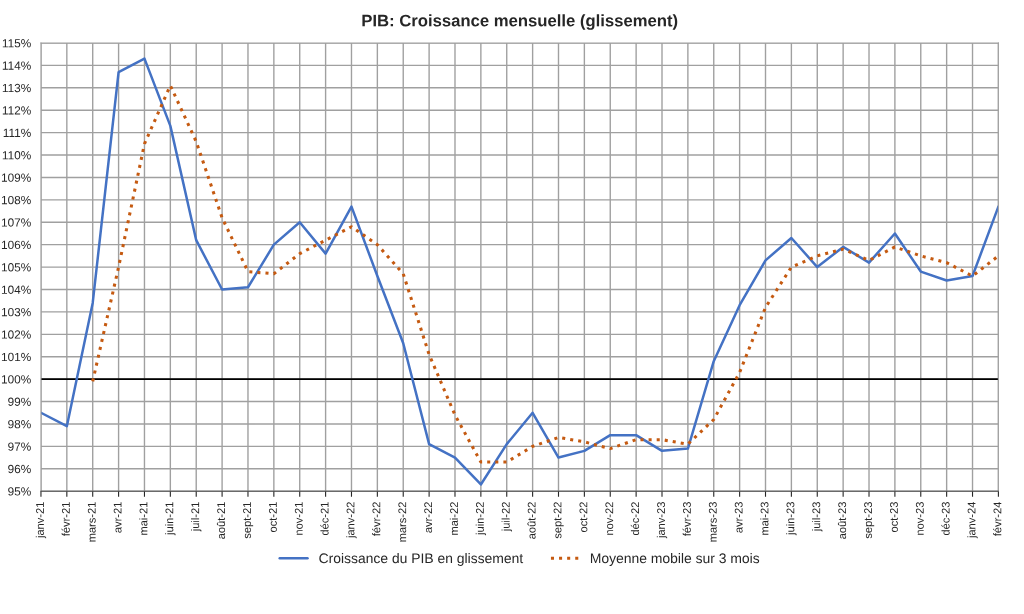 The image size is (1024, 614). I want to click on y-tick-label: 108%, so click(16, 200).